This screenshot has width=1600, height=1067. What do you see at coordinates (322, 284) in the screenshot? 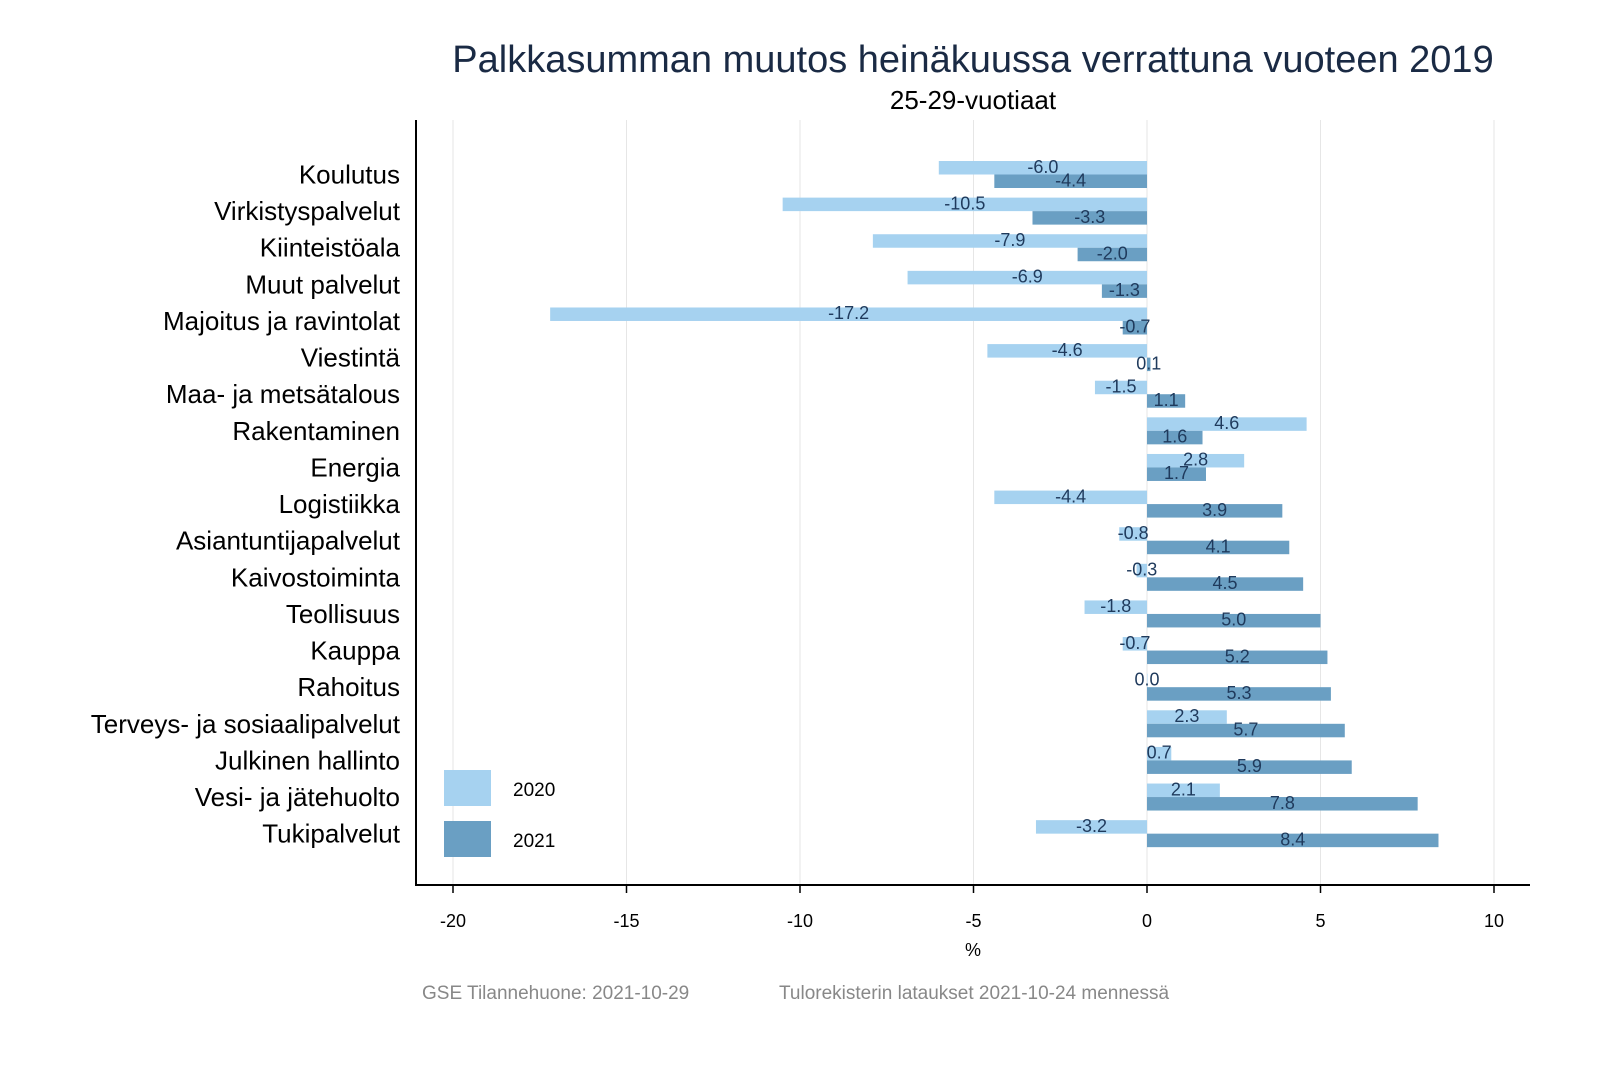
I see `category-label: Muut palvelut` at bounding box center [322, 284].